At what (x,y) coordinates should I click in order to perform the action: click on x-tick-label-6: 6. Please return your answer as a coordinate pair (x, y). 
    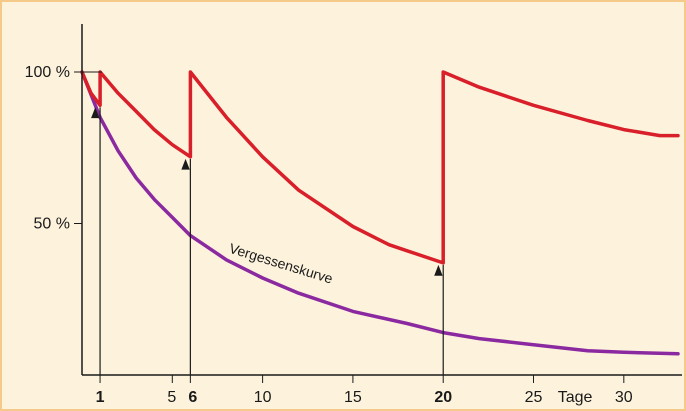
    Looking at the image, I should click on (192, 397).